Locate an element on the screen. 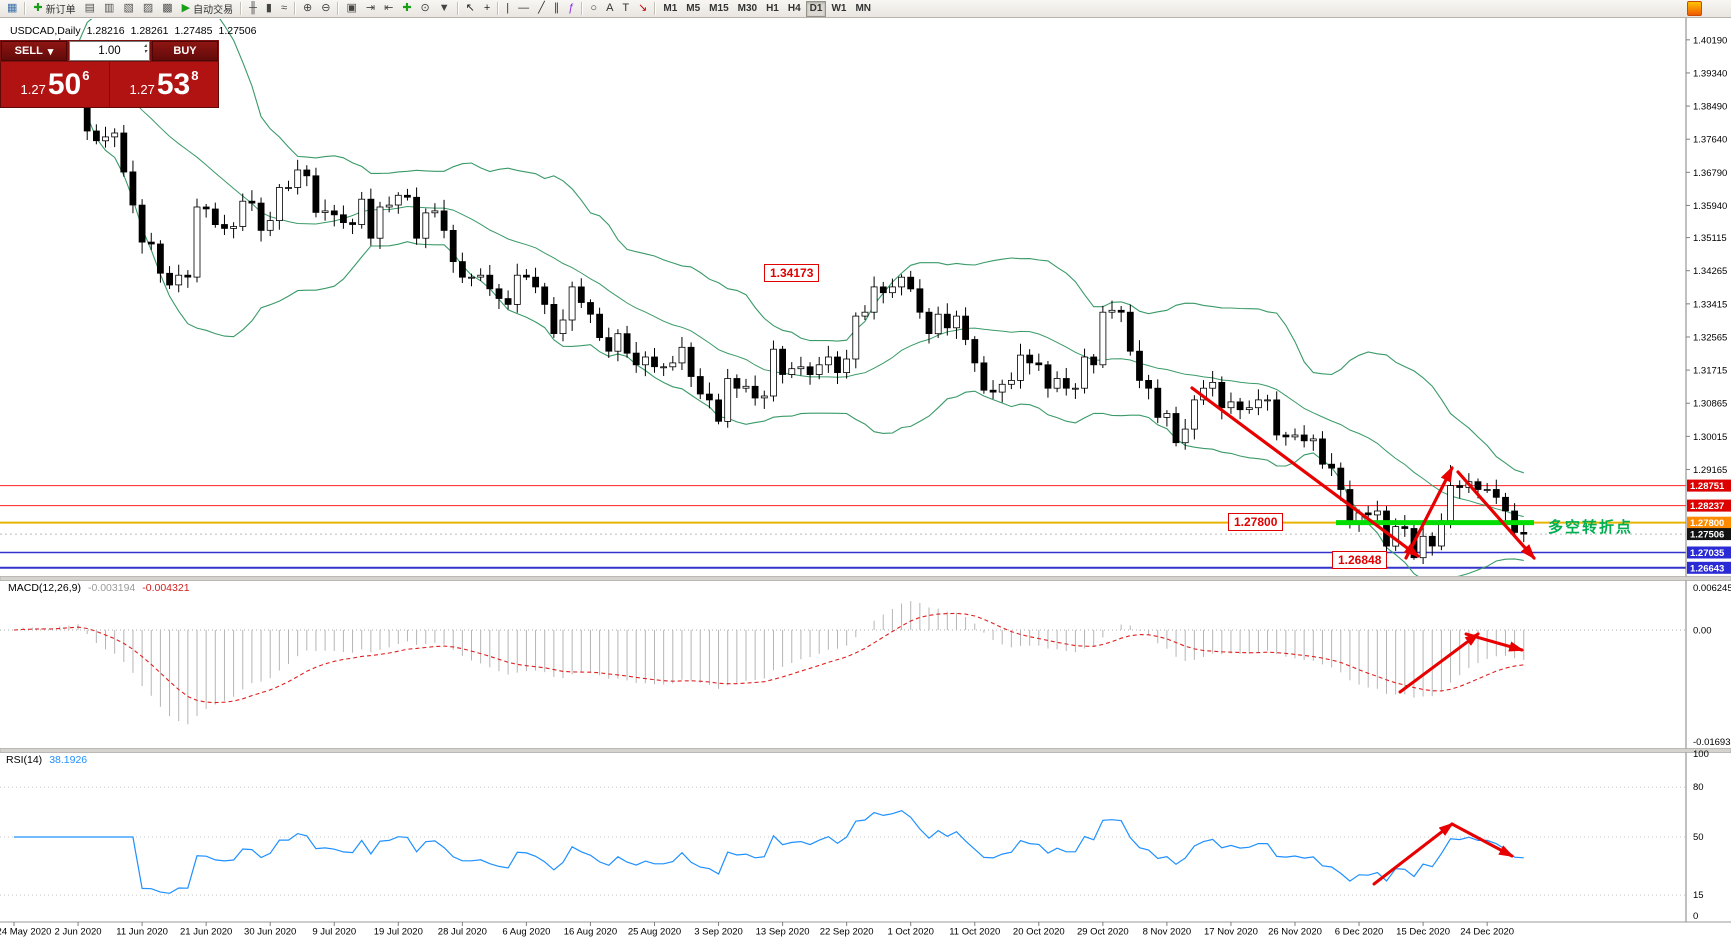  macd-main-value: -0.003194 is located at coordinates (111, 588).